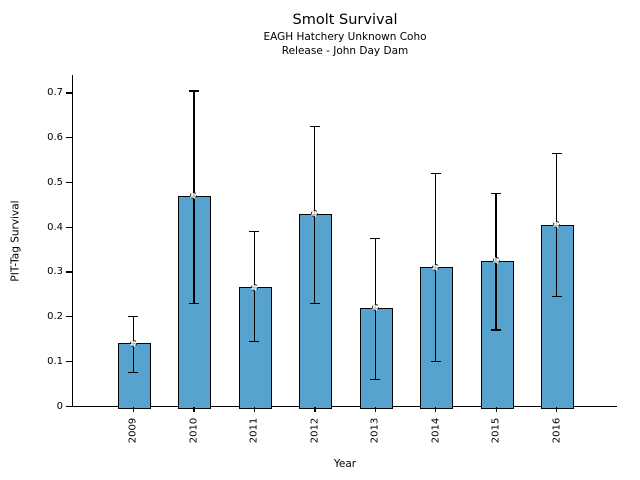  What do you see at coordinates (254, 232) in the screenshot?
I see `error-cap-top-2011` at bounding box center [254, 232].